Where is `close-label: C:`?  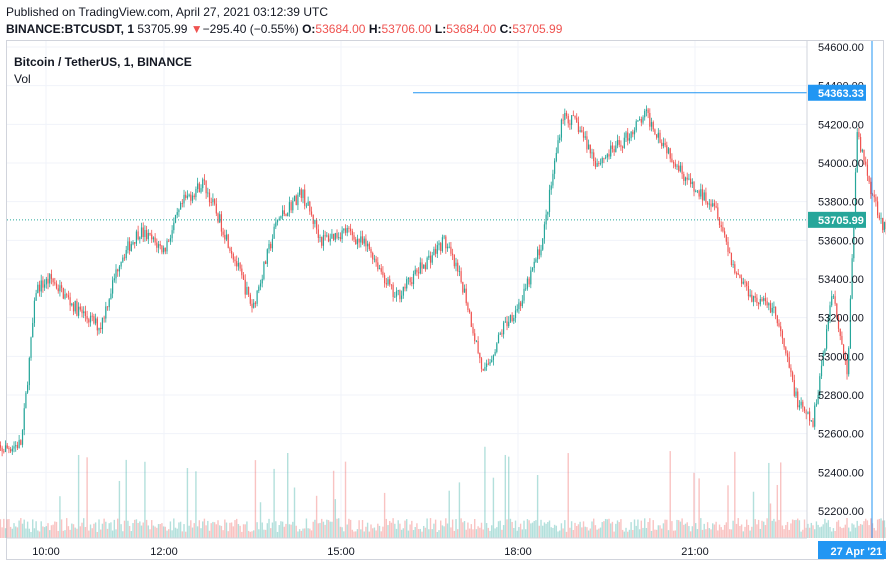 close-label: C: is located at coordinates (506, 29).